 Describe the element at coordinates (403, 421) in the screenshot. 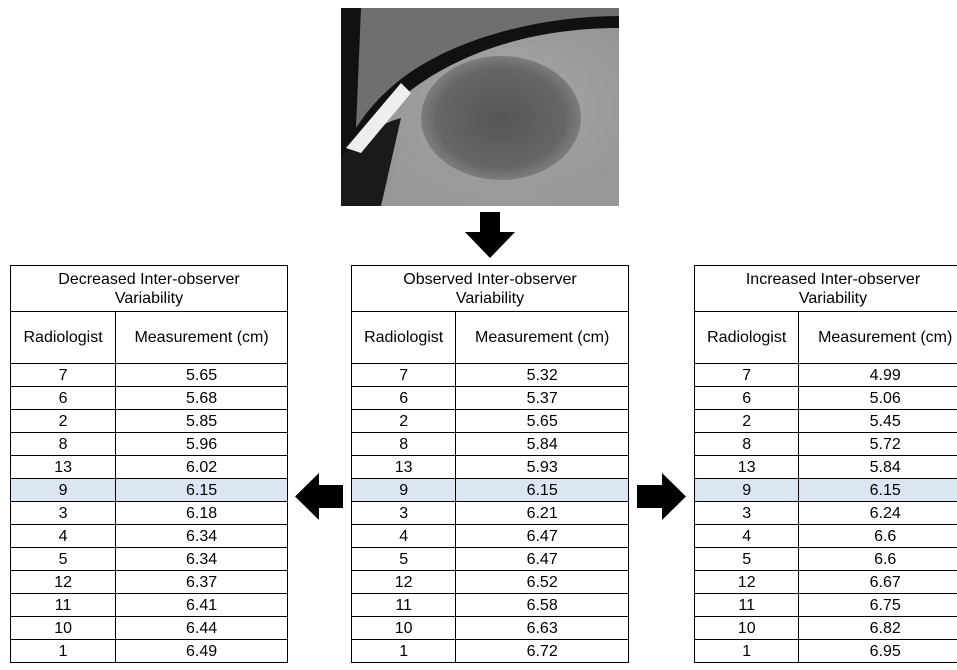

I see `radiologist-cell: 2` at that location.